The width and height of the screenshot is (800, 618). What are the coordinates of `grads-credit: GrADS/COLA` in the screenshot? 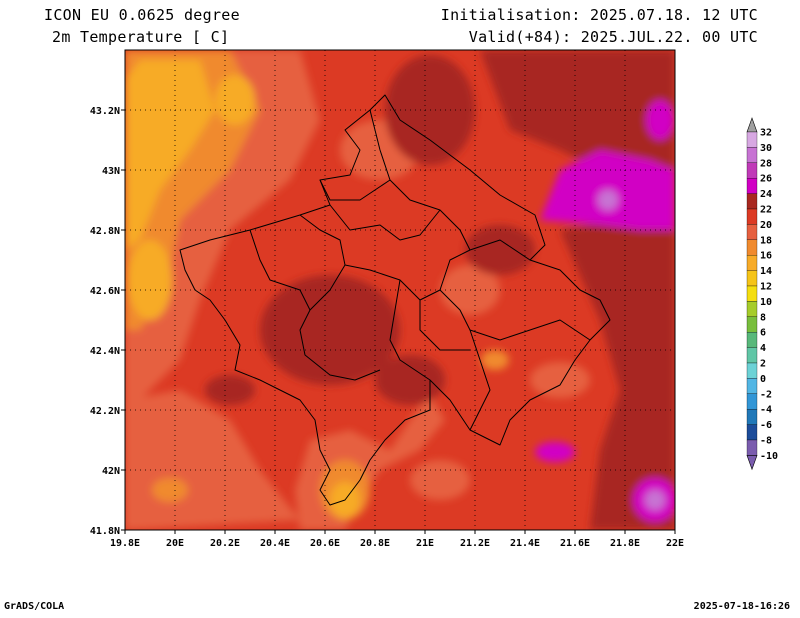 It's located at (34, 606).